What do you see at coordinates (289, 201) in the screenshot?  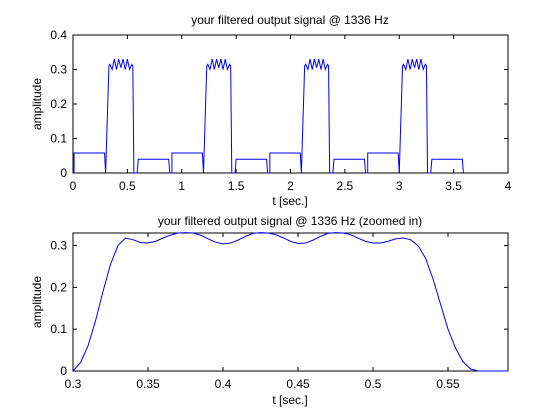 I see `top-x-axis-label: t [sec.]` at bounding box center [289, 201].